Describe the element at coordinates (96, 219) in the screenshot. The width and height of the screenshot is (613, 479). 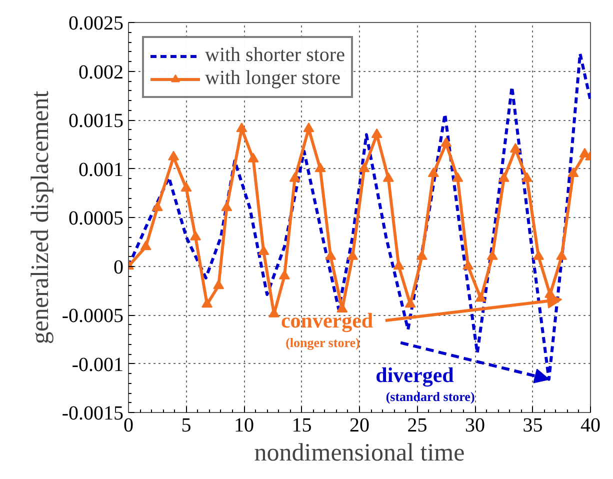
I see `y-tick-label: 0.0005` at that location.